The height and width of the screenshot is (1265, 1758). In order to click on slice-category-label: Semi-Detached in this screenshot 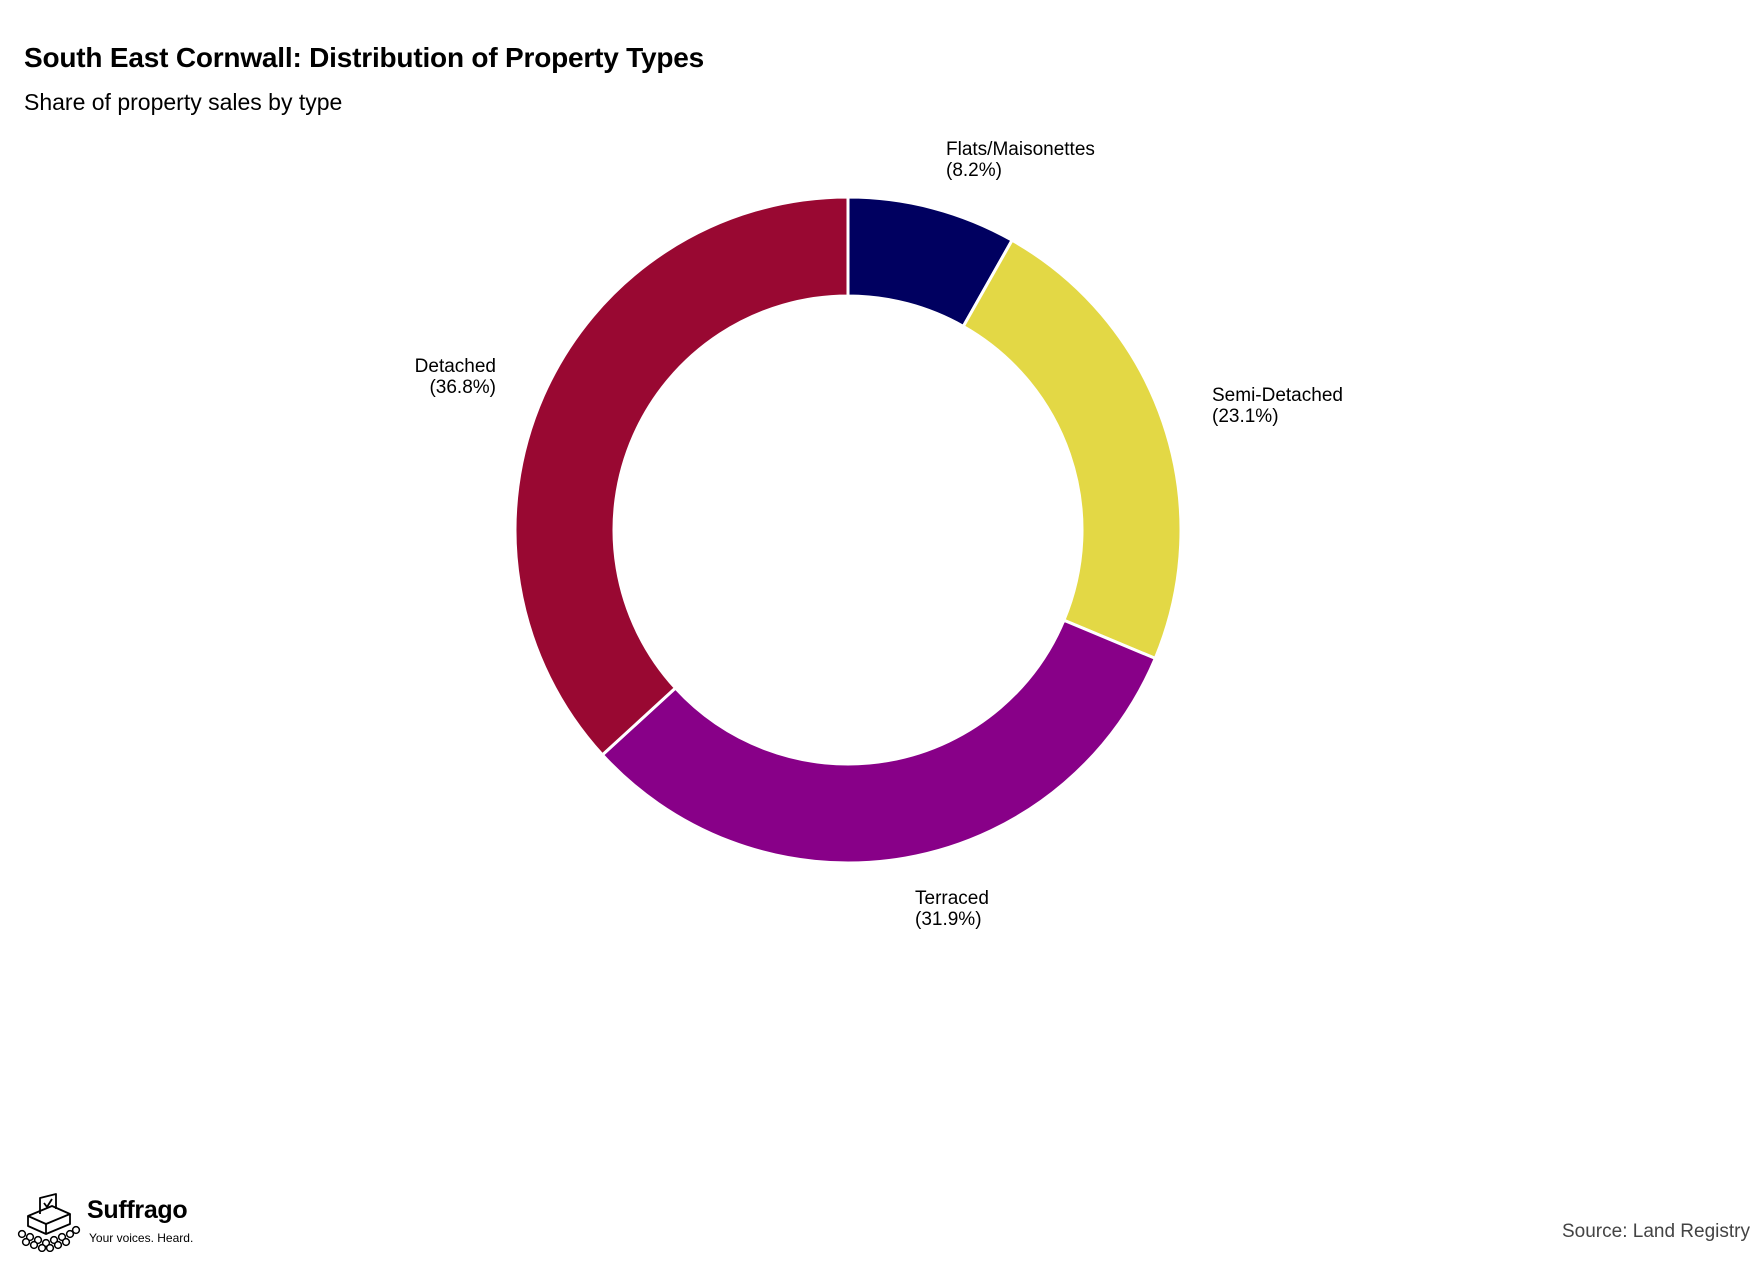, I will do `click(1277, 395)`.